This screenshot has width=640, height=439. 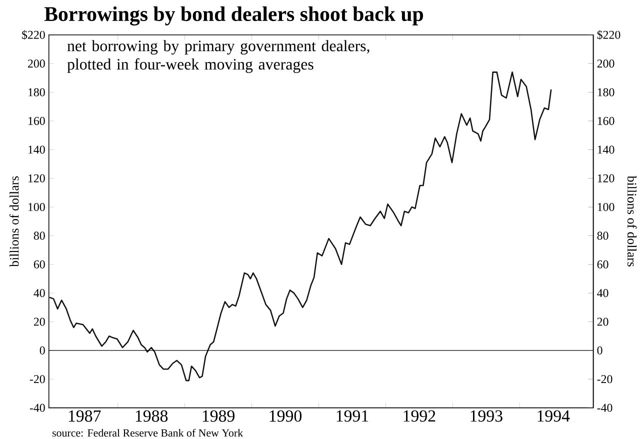 I want to click on y-tick-label: 0, so click(x=42, y=350).